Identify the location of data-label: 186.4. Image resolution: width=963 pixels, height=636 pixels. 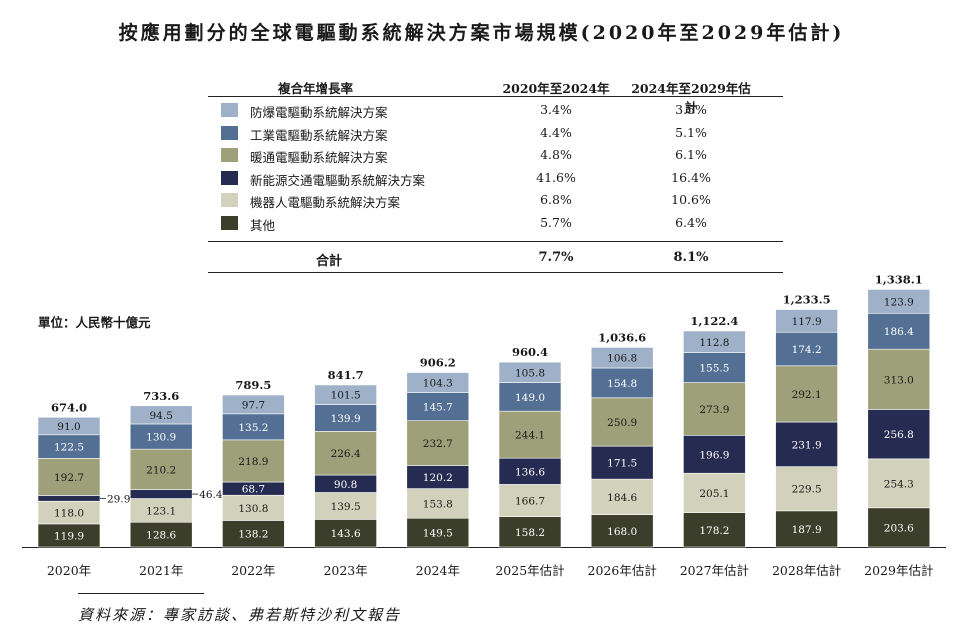
(899, 332).